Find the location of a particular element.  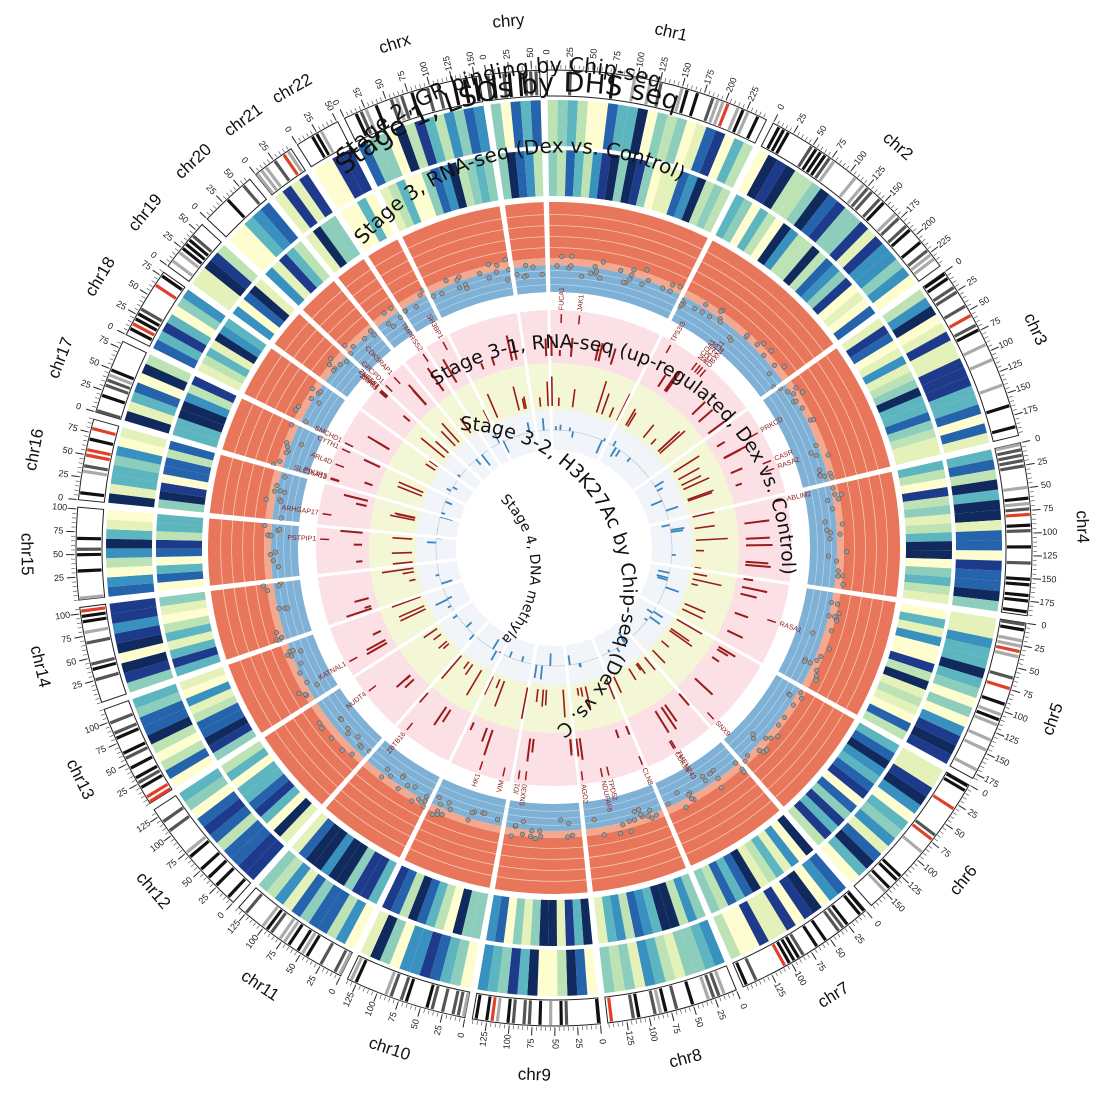

tick-label: 150 is located at coordinates (1049, 579).